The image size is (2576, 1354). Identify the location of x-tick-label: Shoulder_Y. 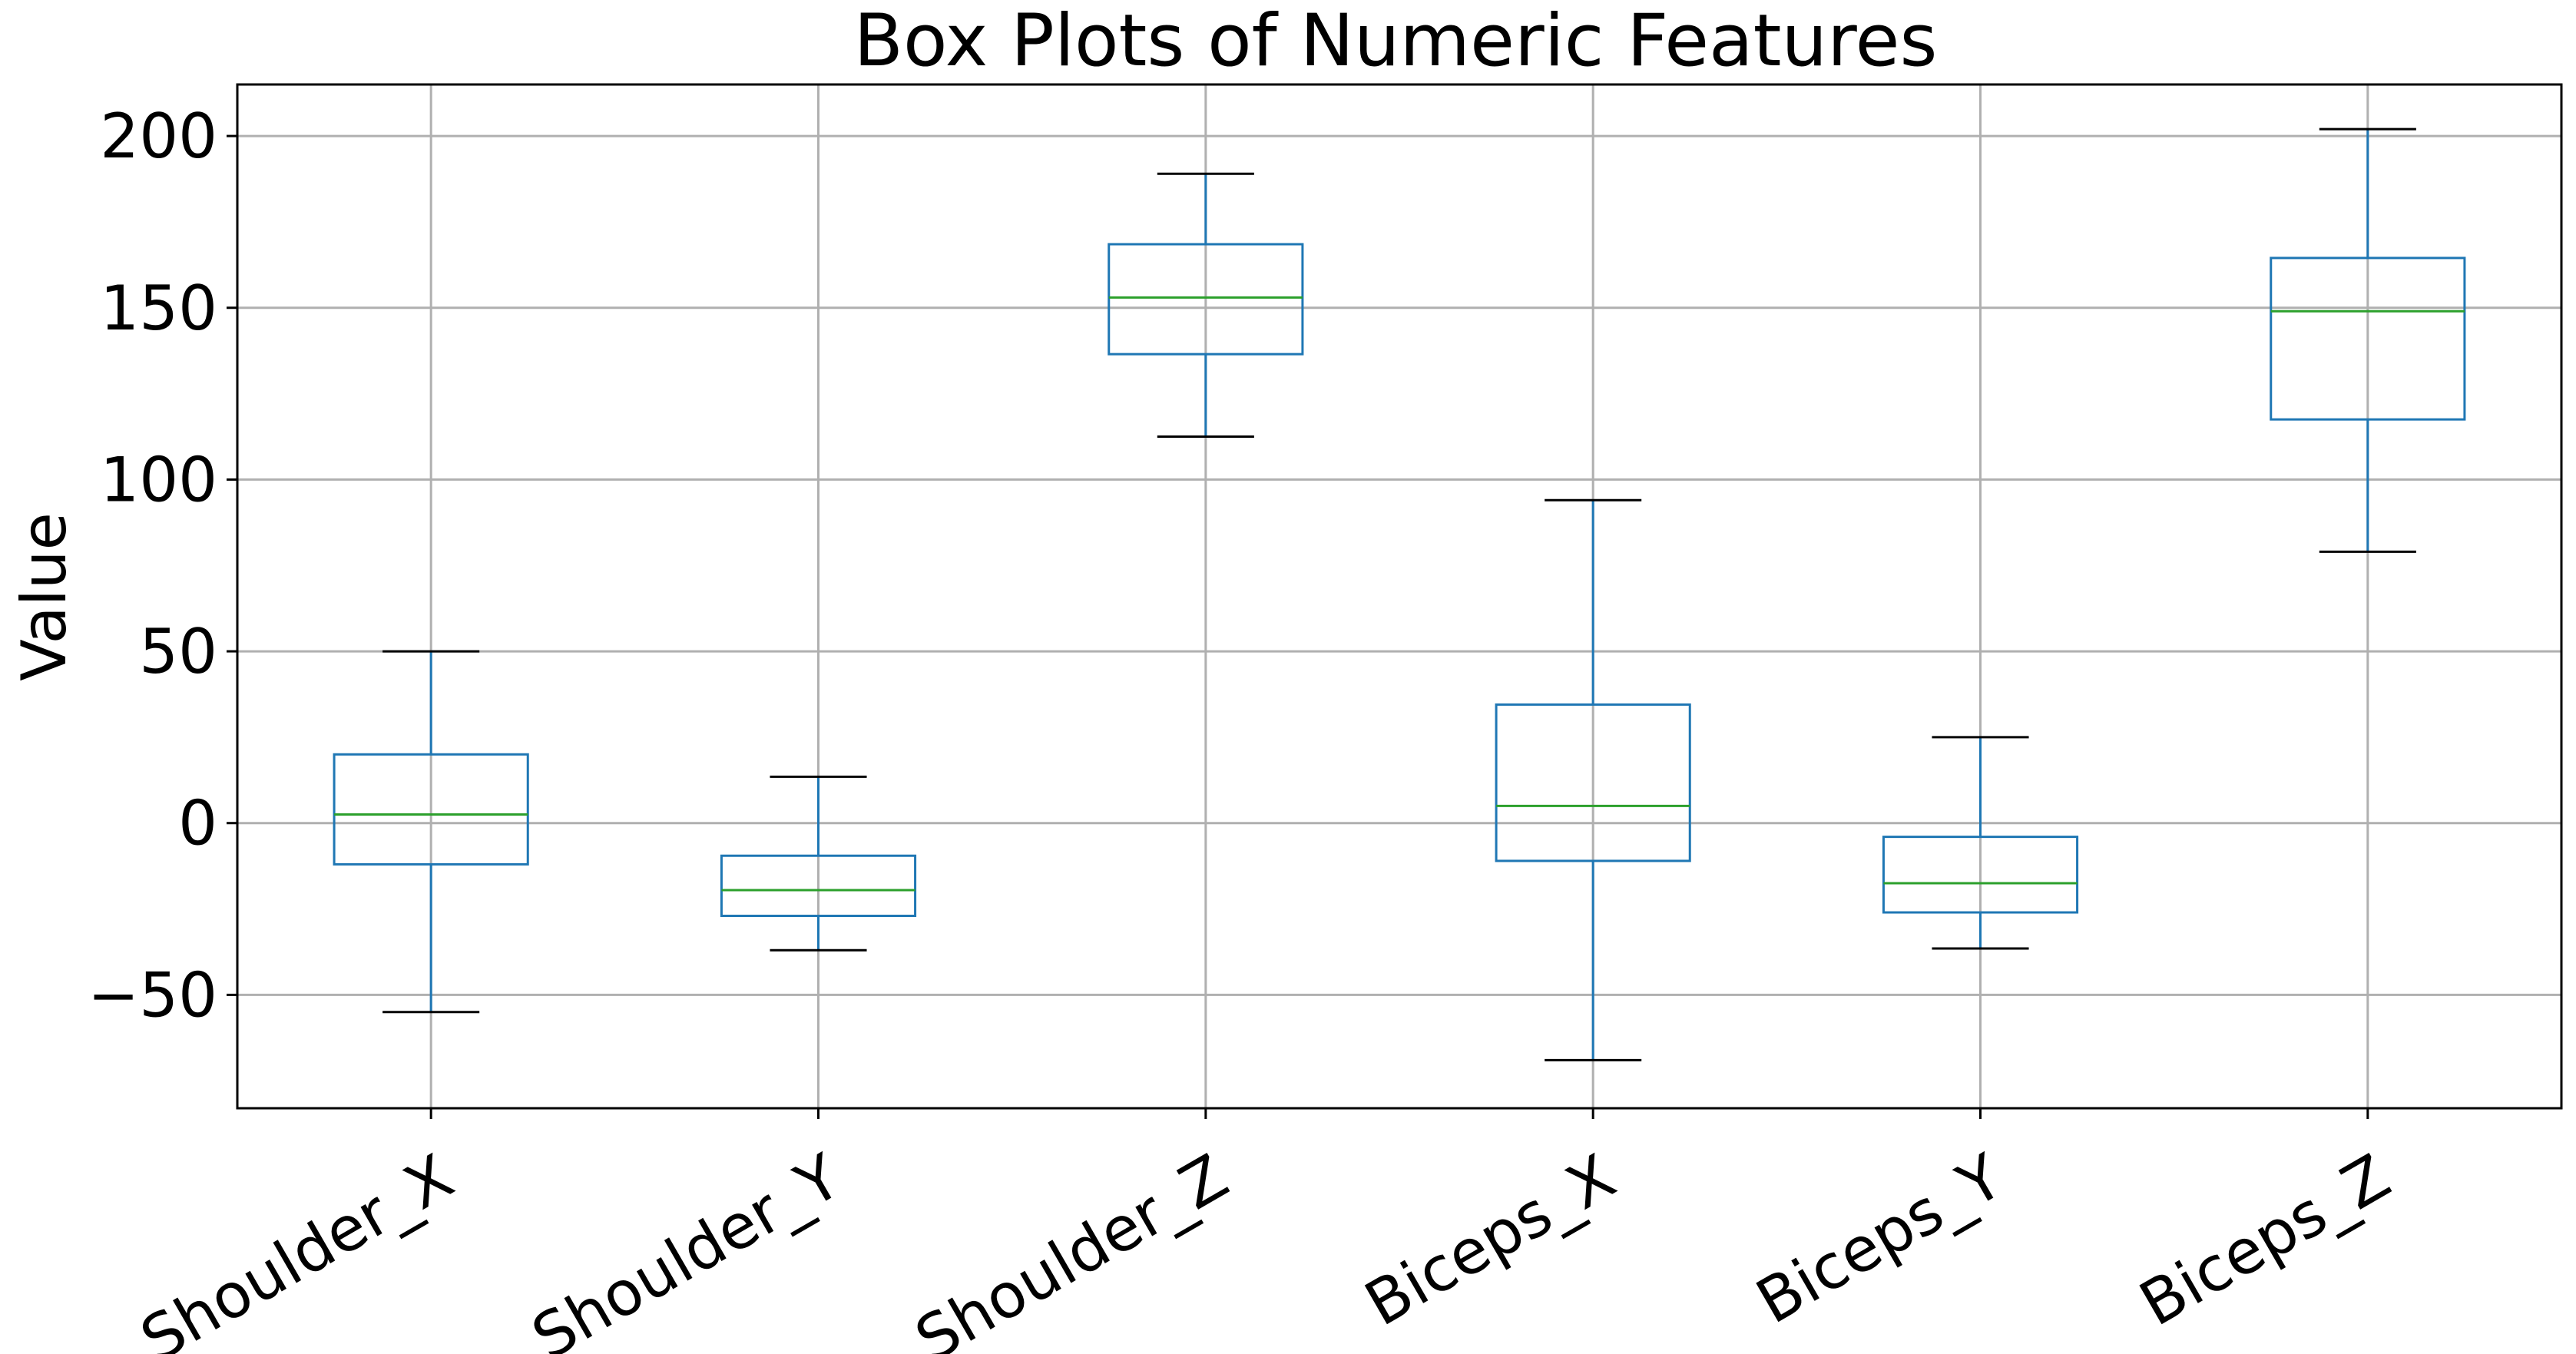
(687, 1247).